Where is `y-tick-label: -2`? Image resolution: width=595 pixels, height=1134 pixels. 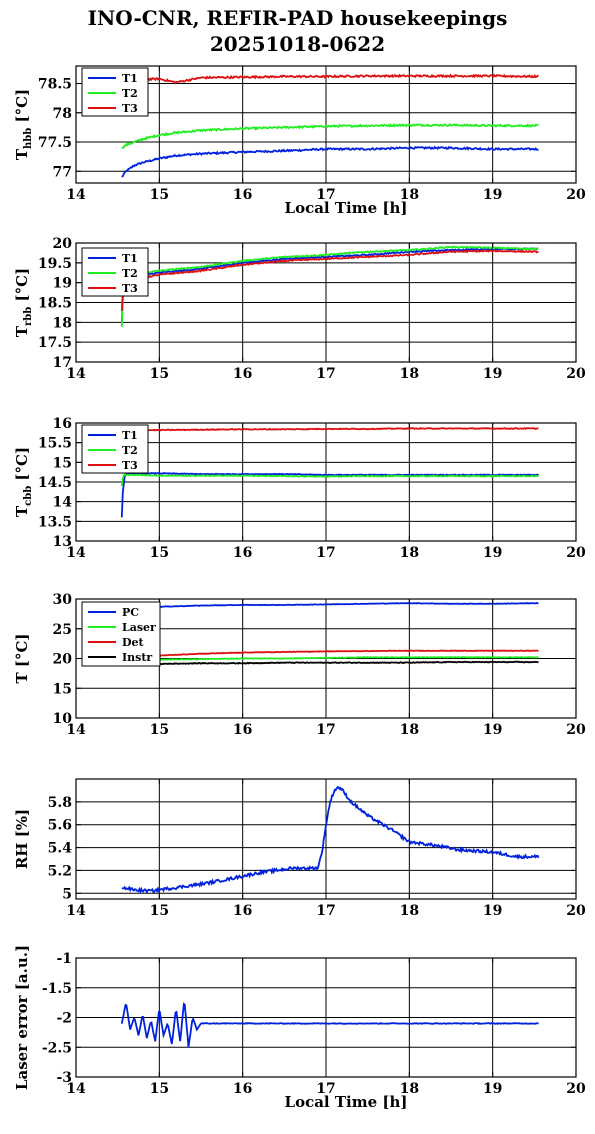 y-tick-label: -2 is located at coordinates (64, 1019).